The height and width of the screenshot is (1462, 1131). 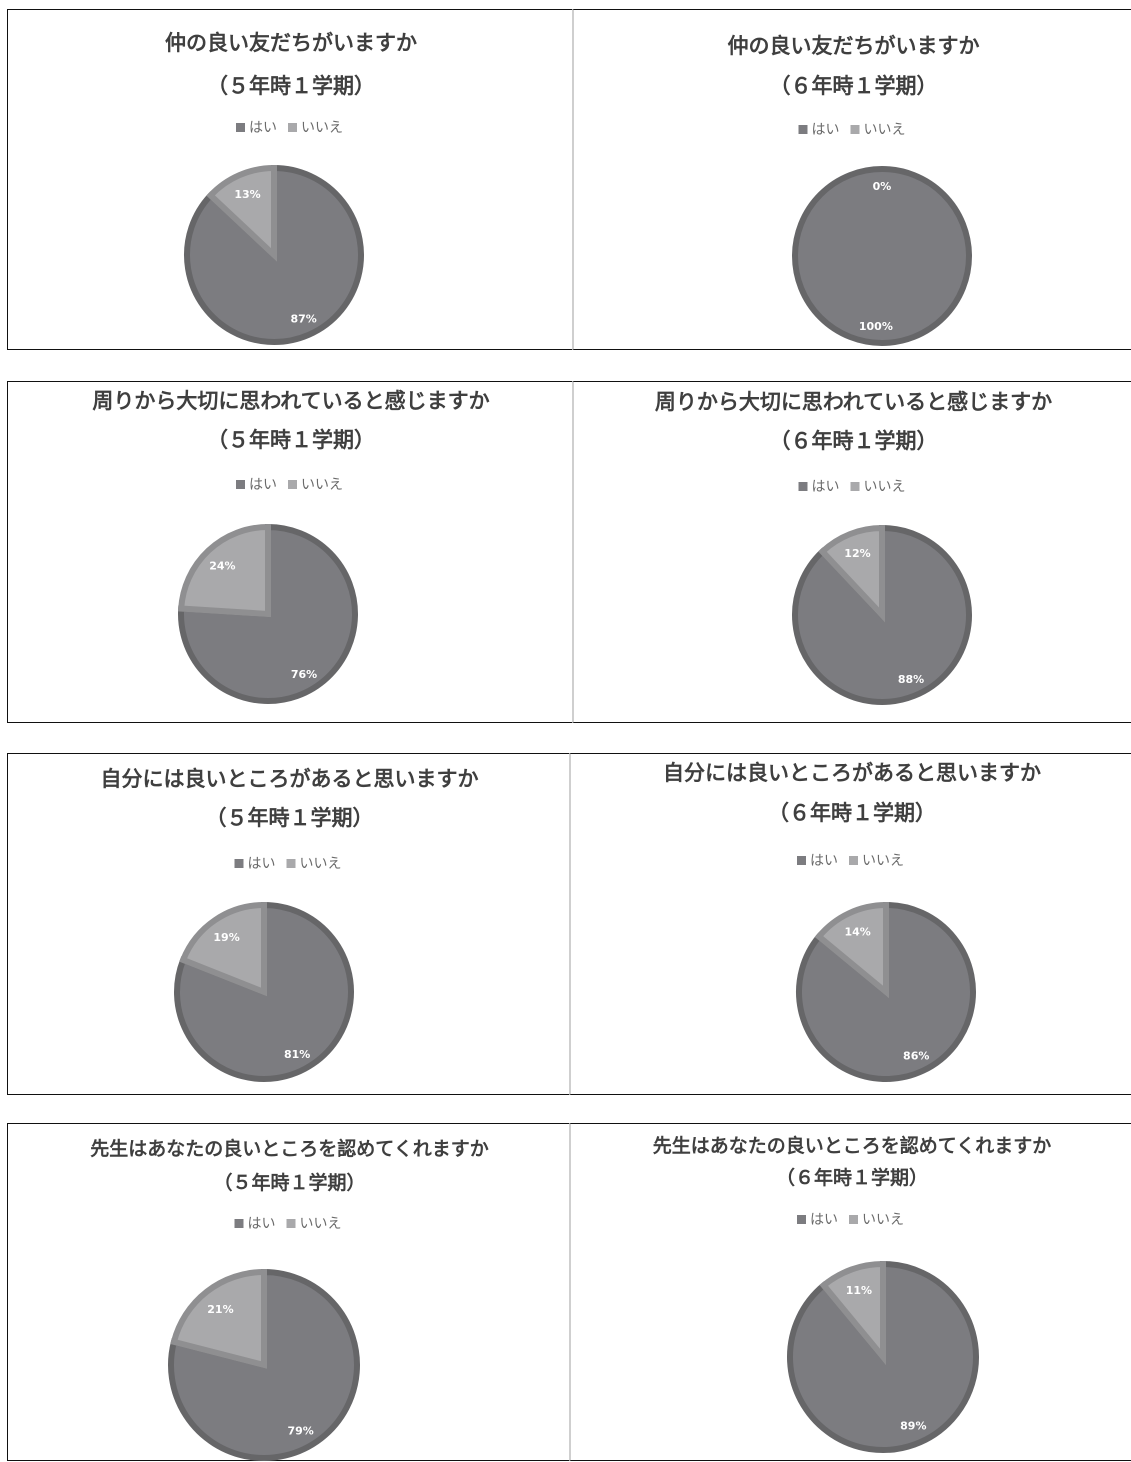 What do you see at coordinates (220, 1309) in the screenshot?
I see `data-label-no: 21%` at bounding box center [220, 1309].